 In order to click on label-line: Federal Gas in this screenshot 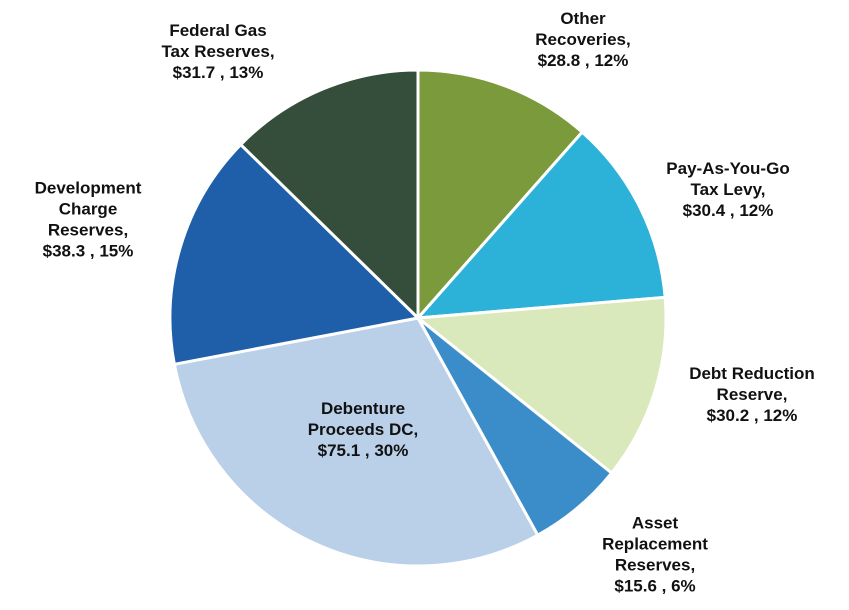, I will do `click(217, 30)`.